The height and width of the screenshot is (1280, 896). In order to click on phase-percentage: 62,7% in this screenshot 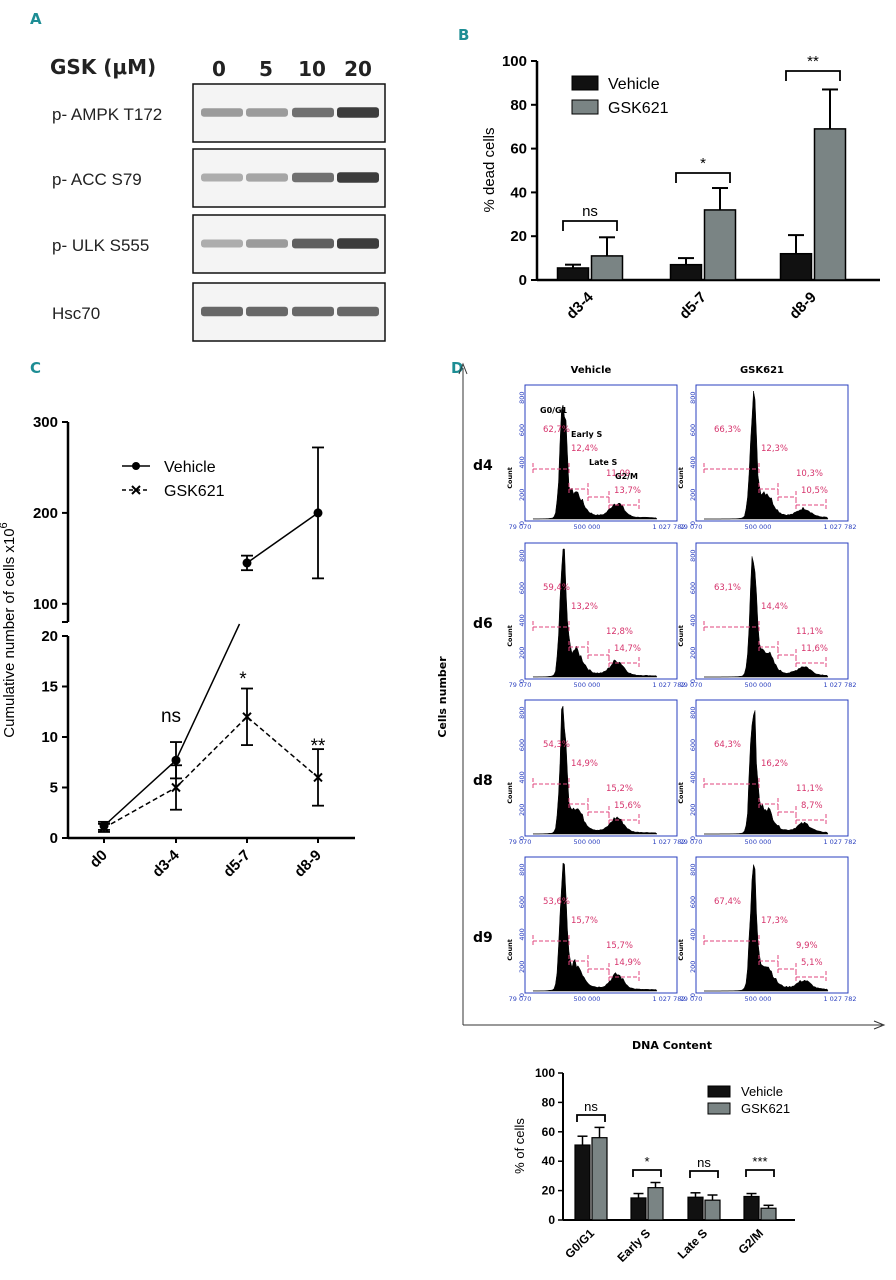, I will do `click(556, 430)`.